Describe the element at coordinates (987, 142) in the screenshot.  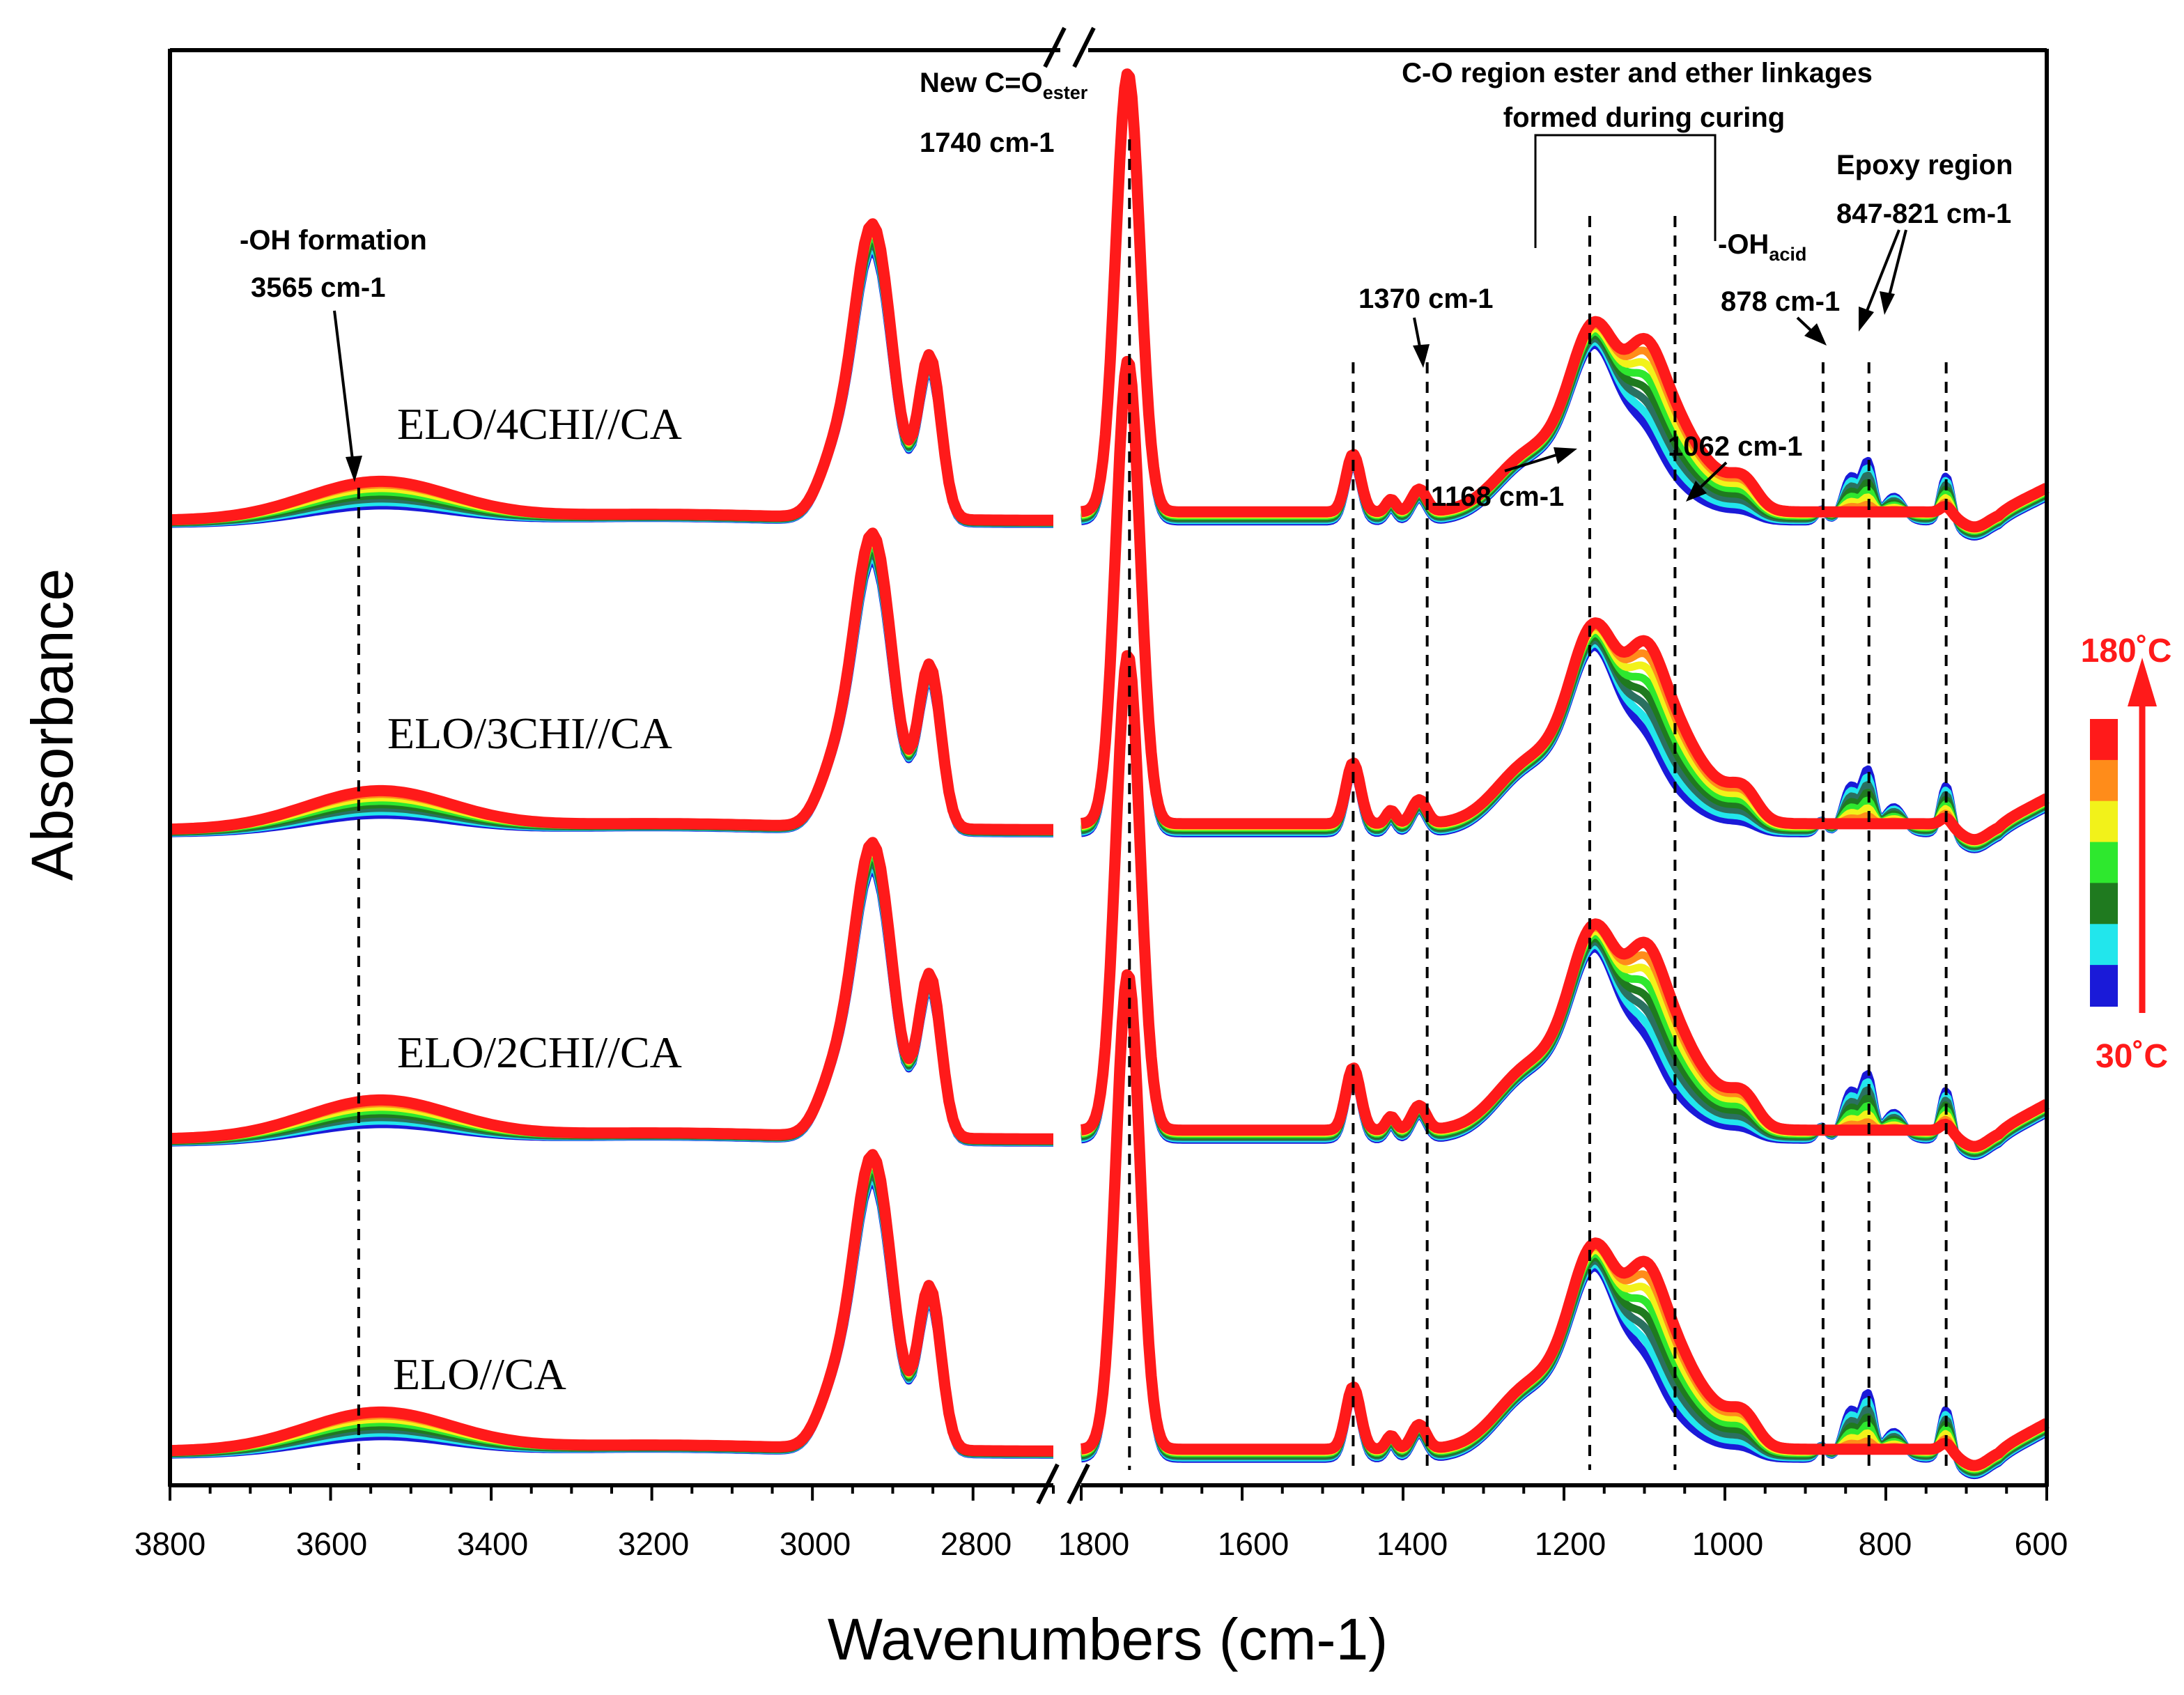
I see `annotation-1740: 1740 cm-1` at that location.